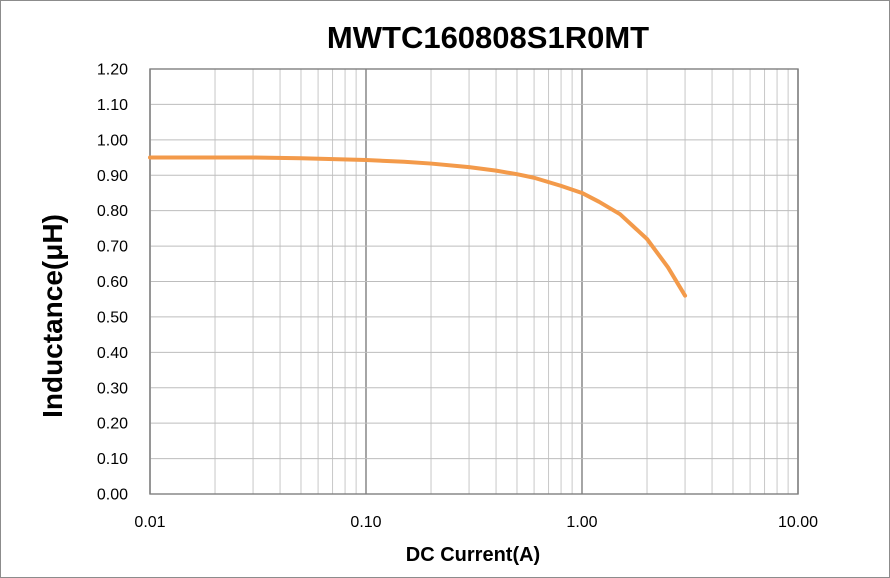 Image resolution: width=890 pixels, height=578 pixels. What do you see at coordinates (112, 70) in the screenshot?
I see `y-tick-label: 1.20` at bounding box center [112, 70].